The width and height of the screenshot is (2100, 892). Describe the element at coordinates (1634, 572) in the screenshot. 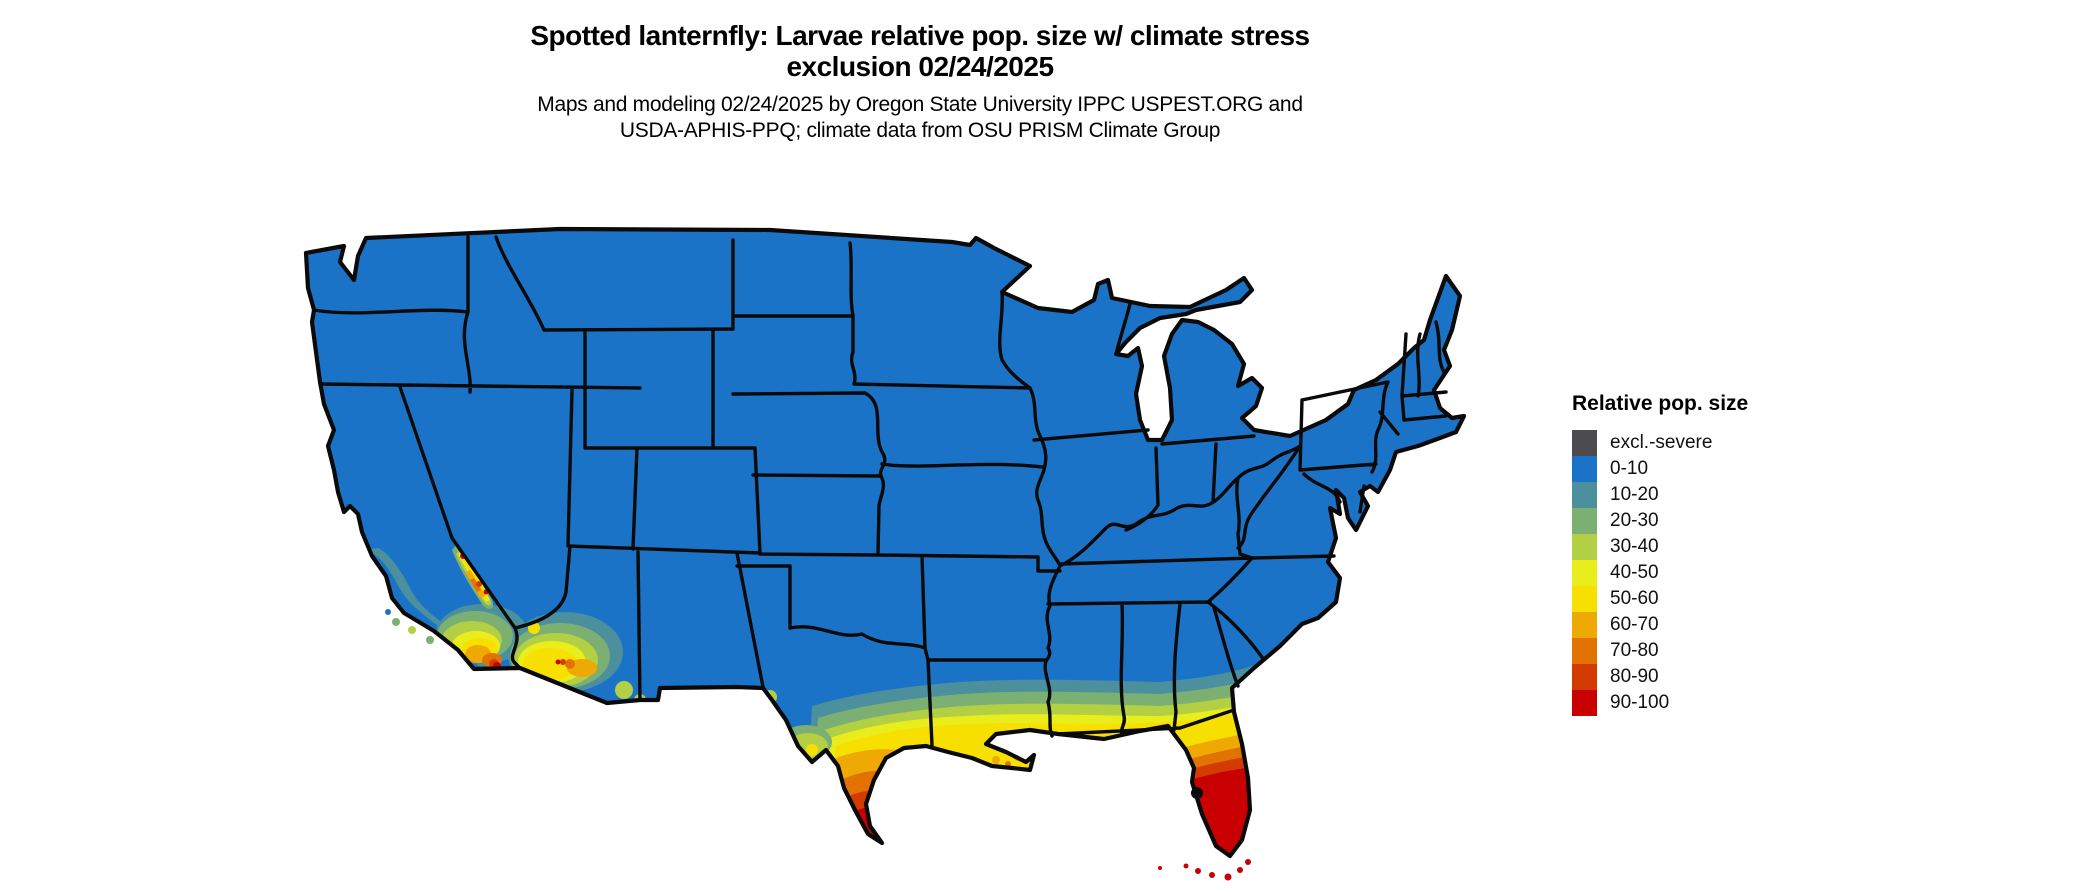

I see `legend-label: 40-50` at that location.